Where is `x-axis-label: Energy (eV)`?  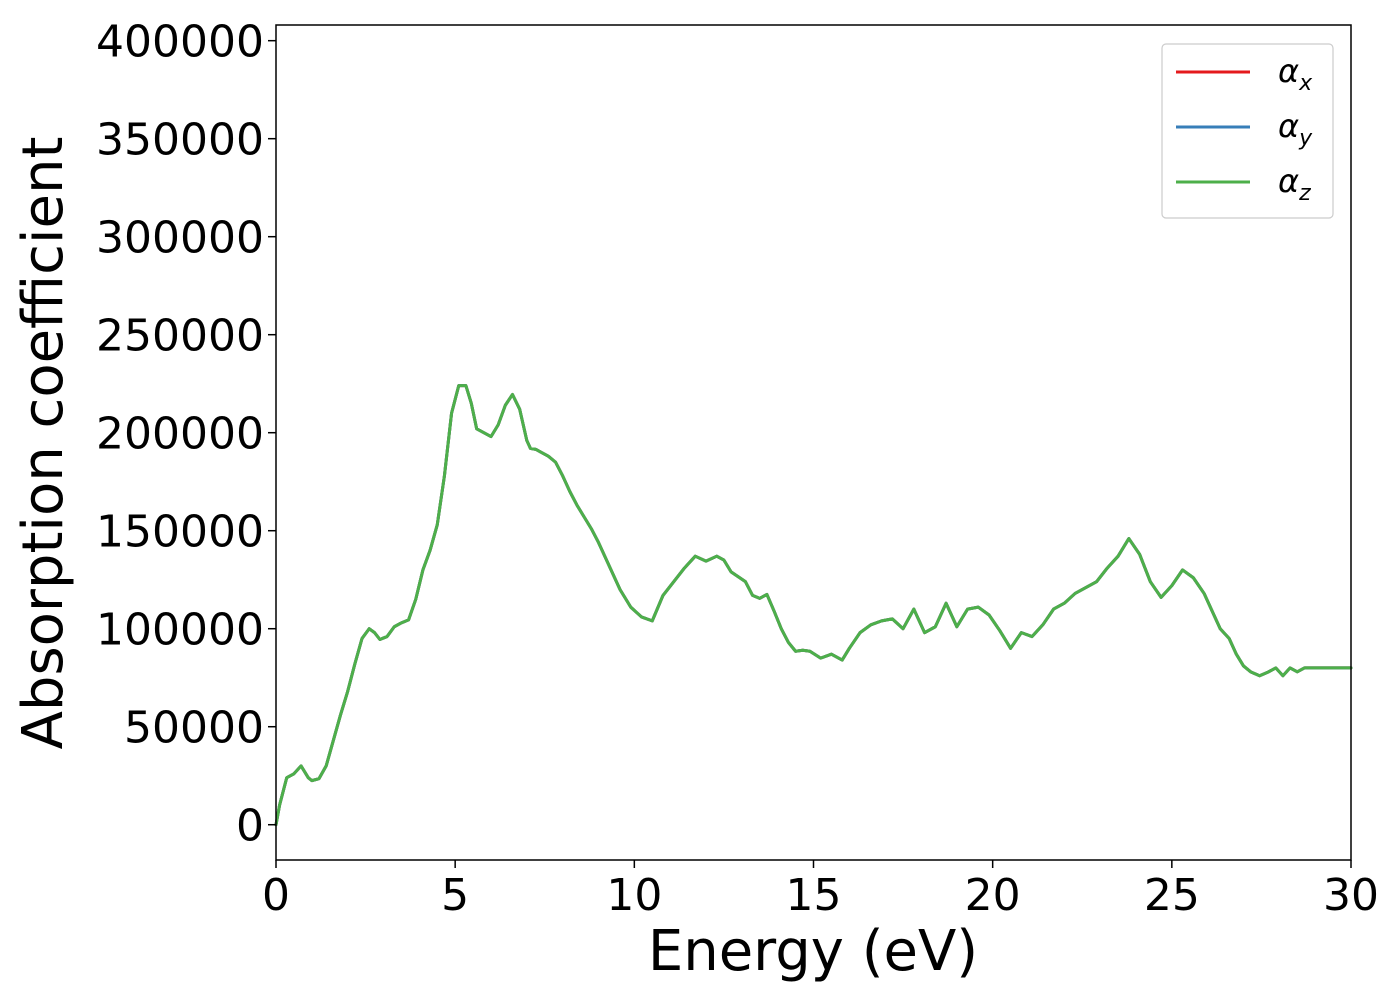
x-axis-label: Energy (eV) is located at coordinates (813, 951).